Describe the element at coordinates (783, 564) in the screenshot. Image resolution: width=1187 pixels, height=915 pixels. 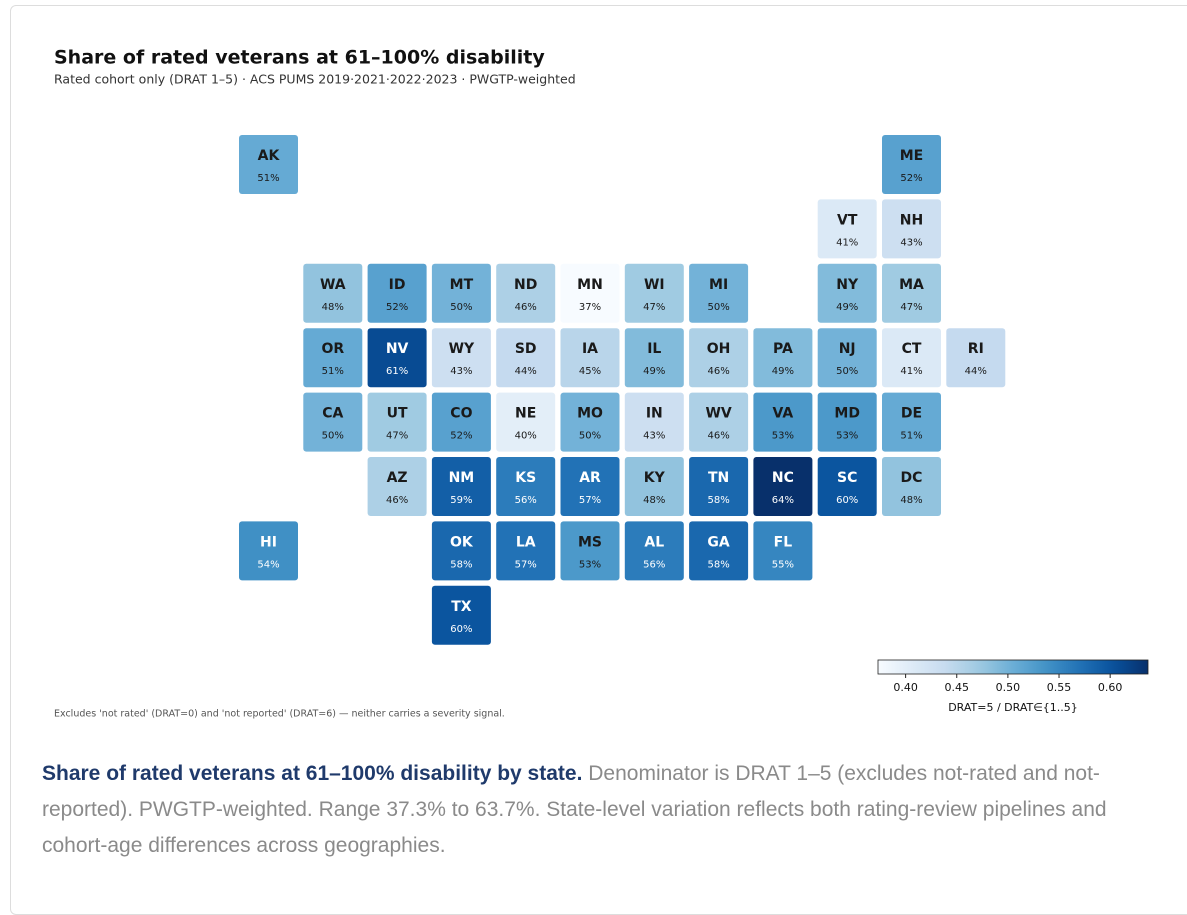
I see `value-label: 55%` at that location.